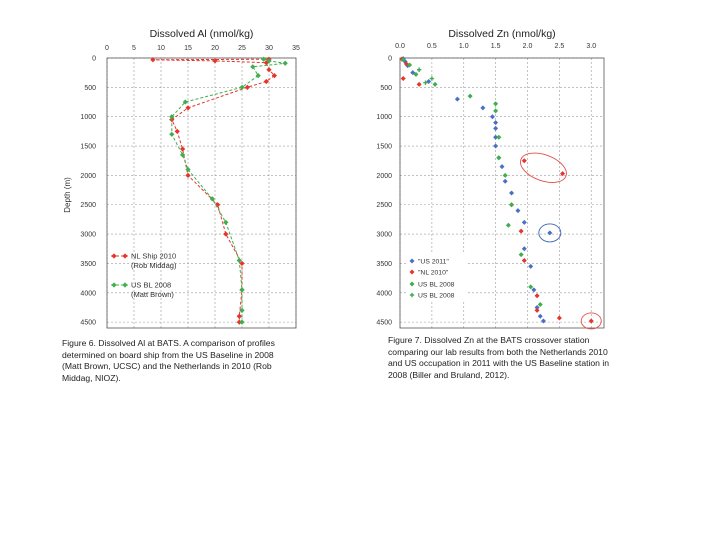 The height and width of the screenshot is (540, 720). I want to click on x-tick-label: 1.0, so click(464, 46).